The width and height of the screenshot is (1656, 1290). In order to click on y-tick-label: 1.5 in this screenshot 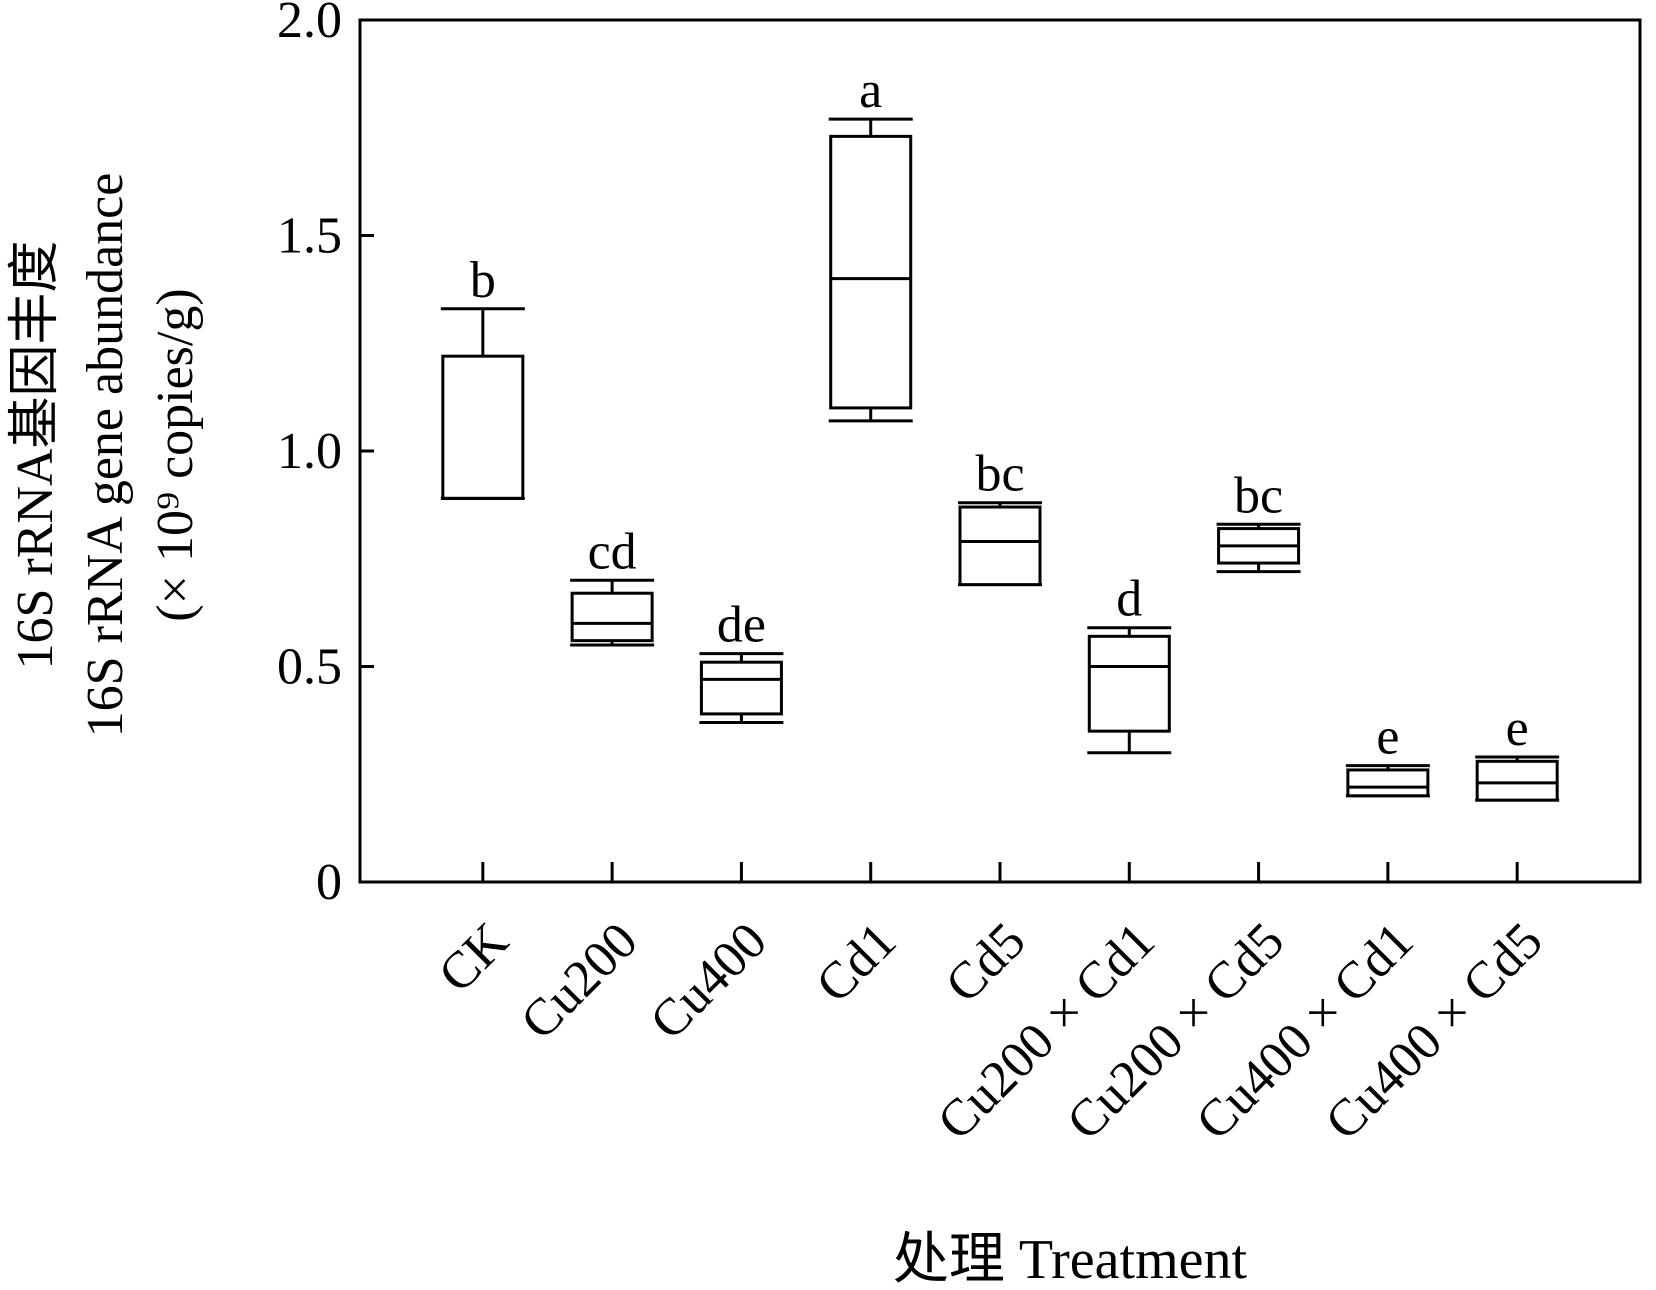, I will do `click(309, 236)`.